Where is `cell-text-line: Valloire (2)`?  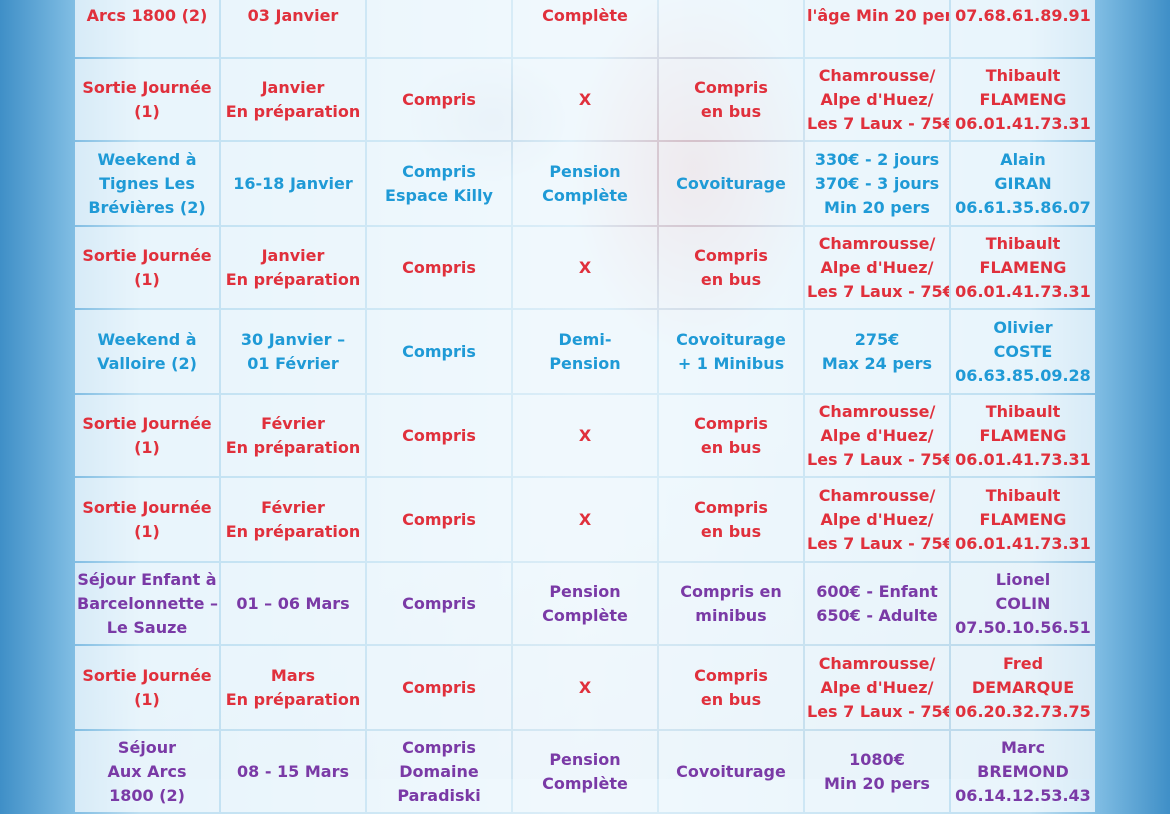
cell-text-line: Valloire (2) is located at coordinates (147, 363).